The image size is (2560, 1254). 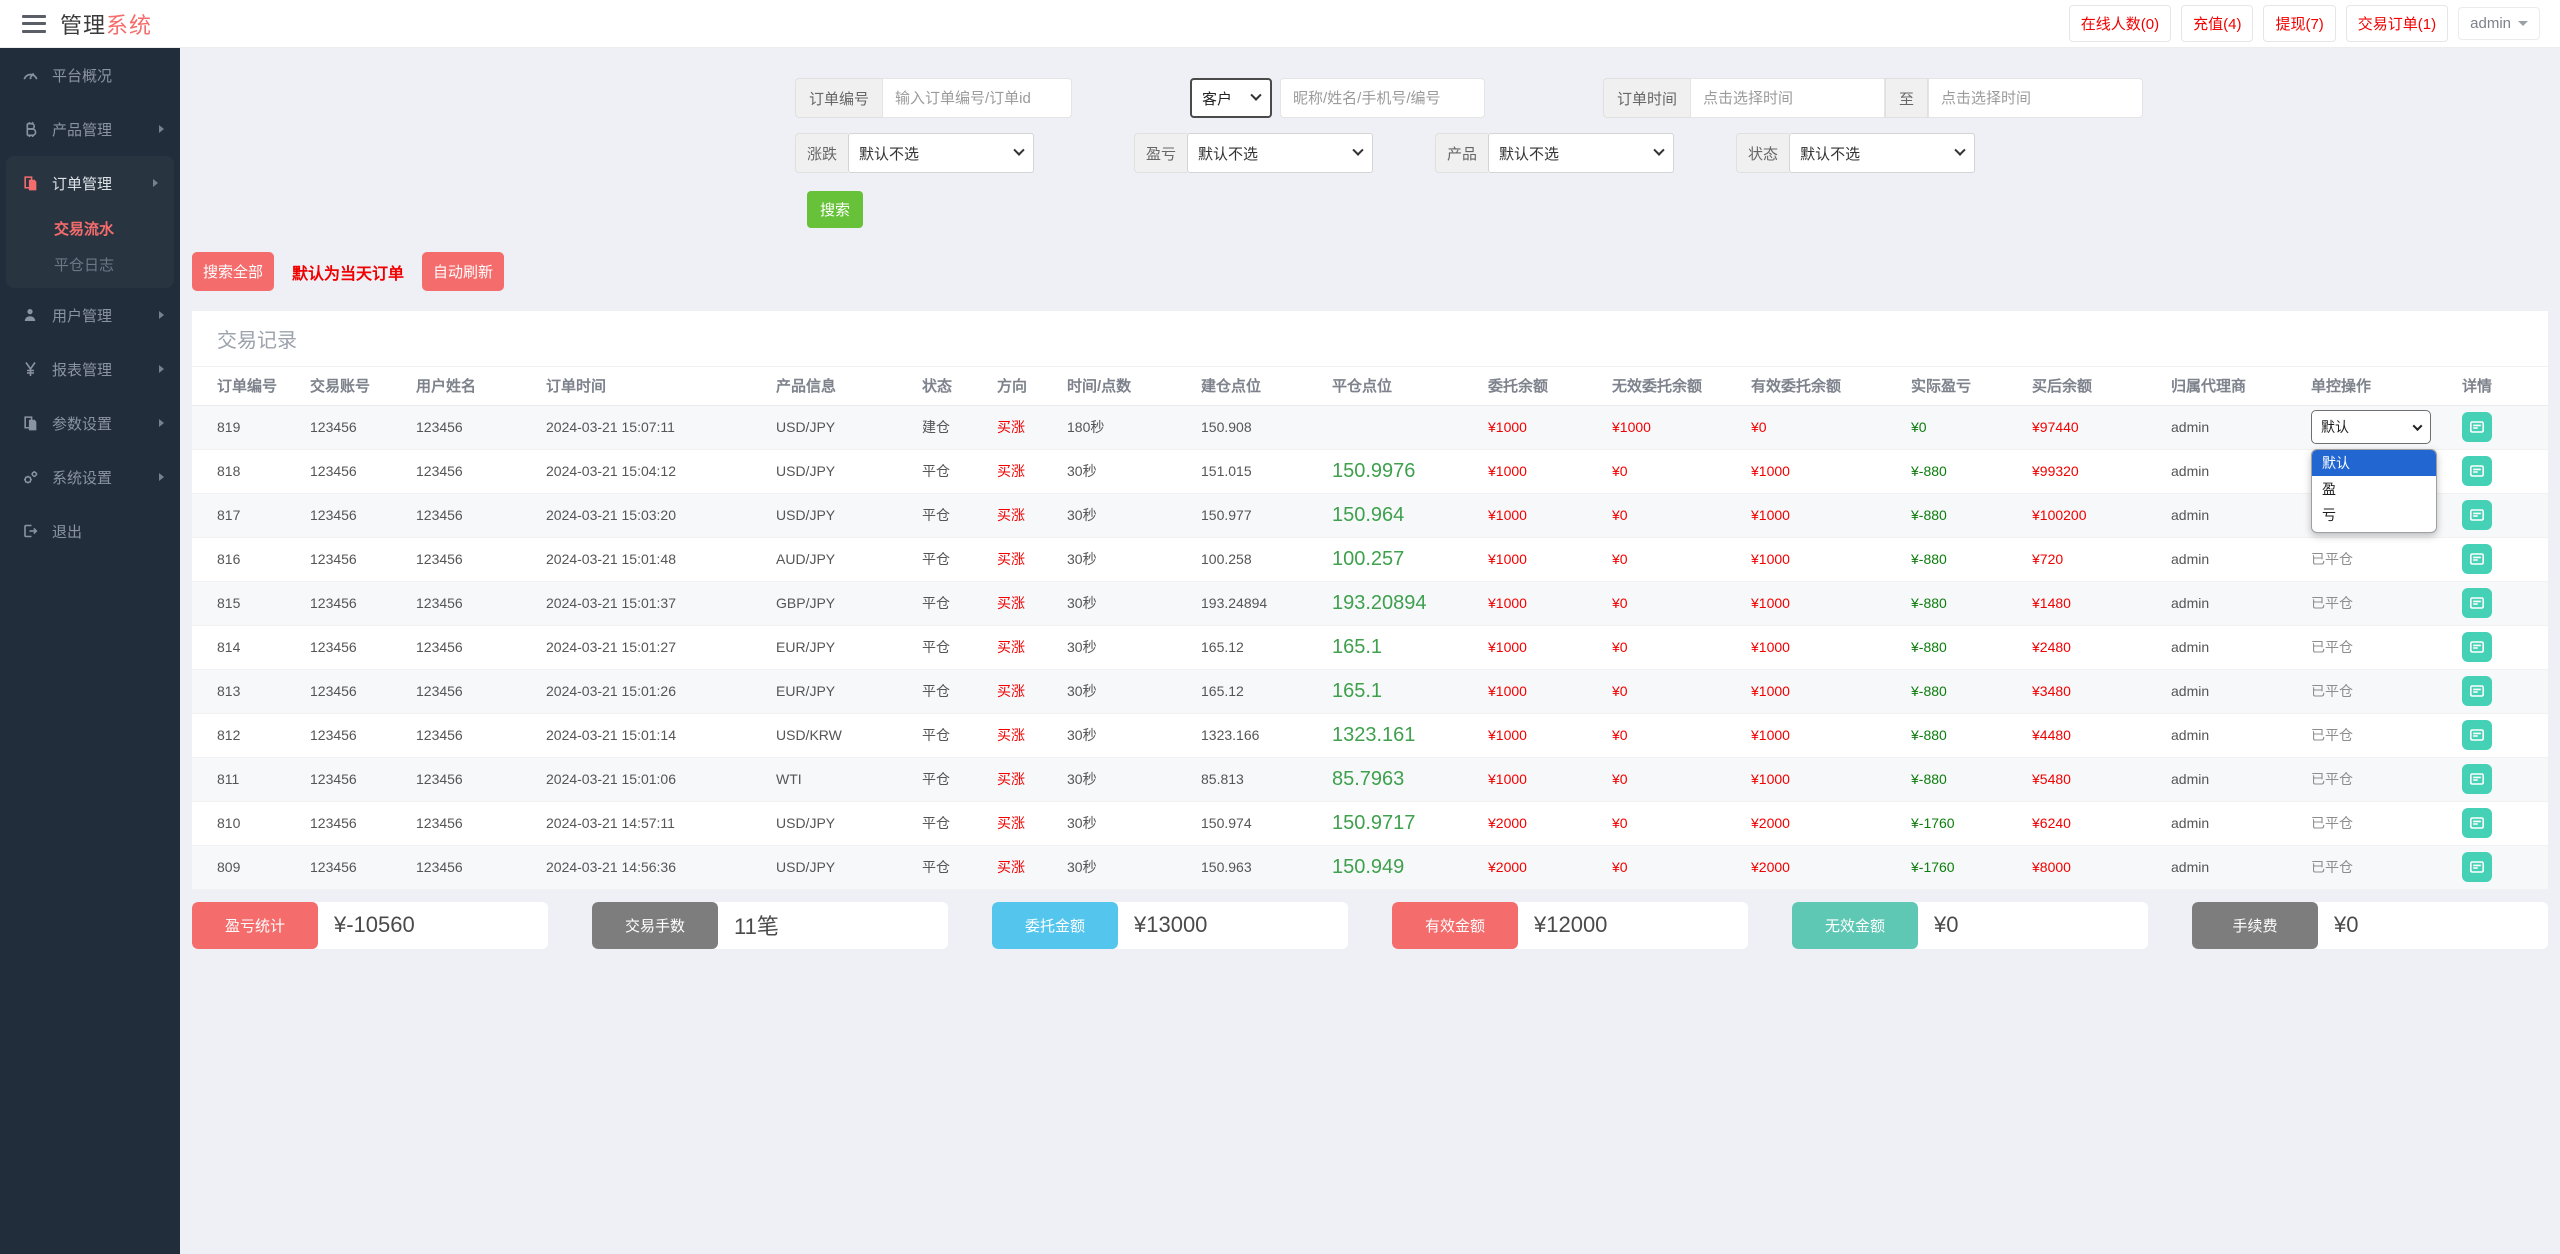 I want to click on cell-open: 150.977, so click(x=1266, y=515).